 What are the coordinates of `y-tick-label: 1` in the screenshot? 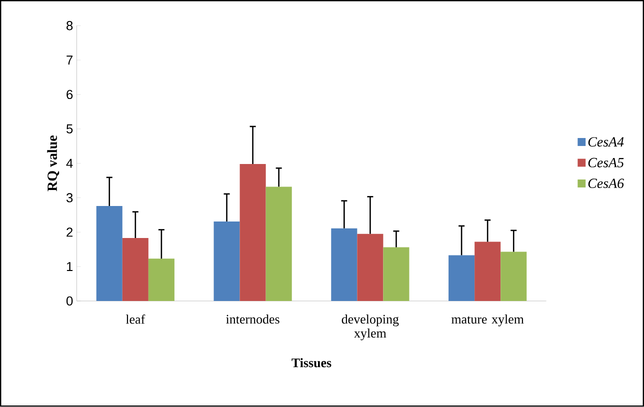 It's located at (69, 267).